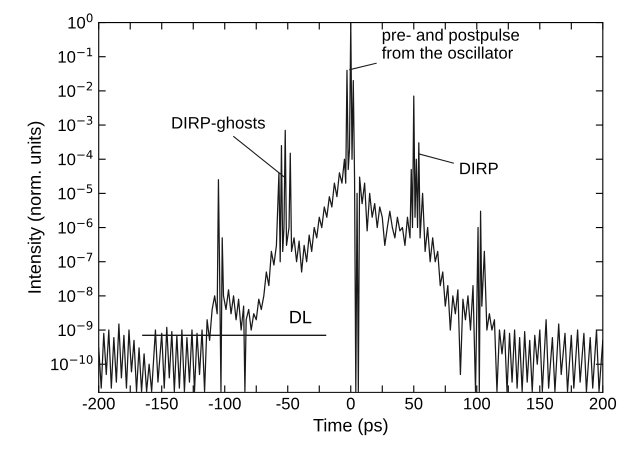 This screenshot has height=451, width=617. I want to click on y-tick-label: 10$^{−5}$, so click(75, 192).